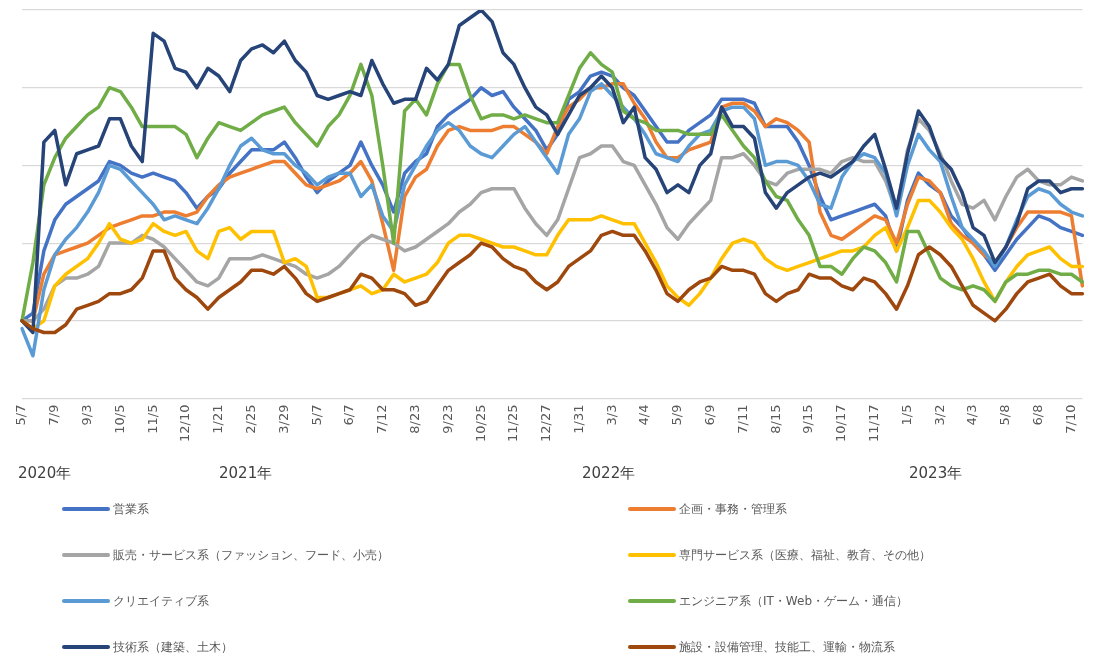  What do you see at coordinates (742, 419) in the screenshot?
I see `x-tick-label: 7/11` at bounding box center [742, 419].